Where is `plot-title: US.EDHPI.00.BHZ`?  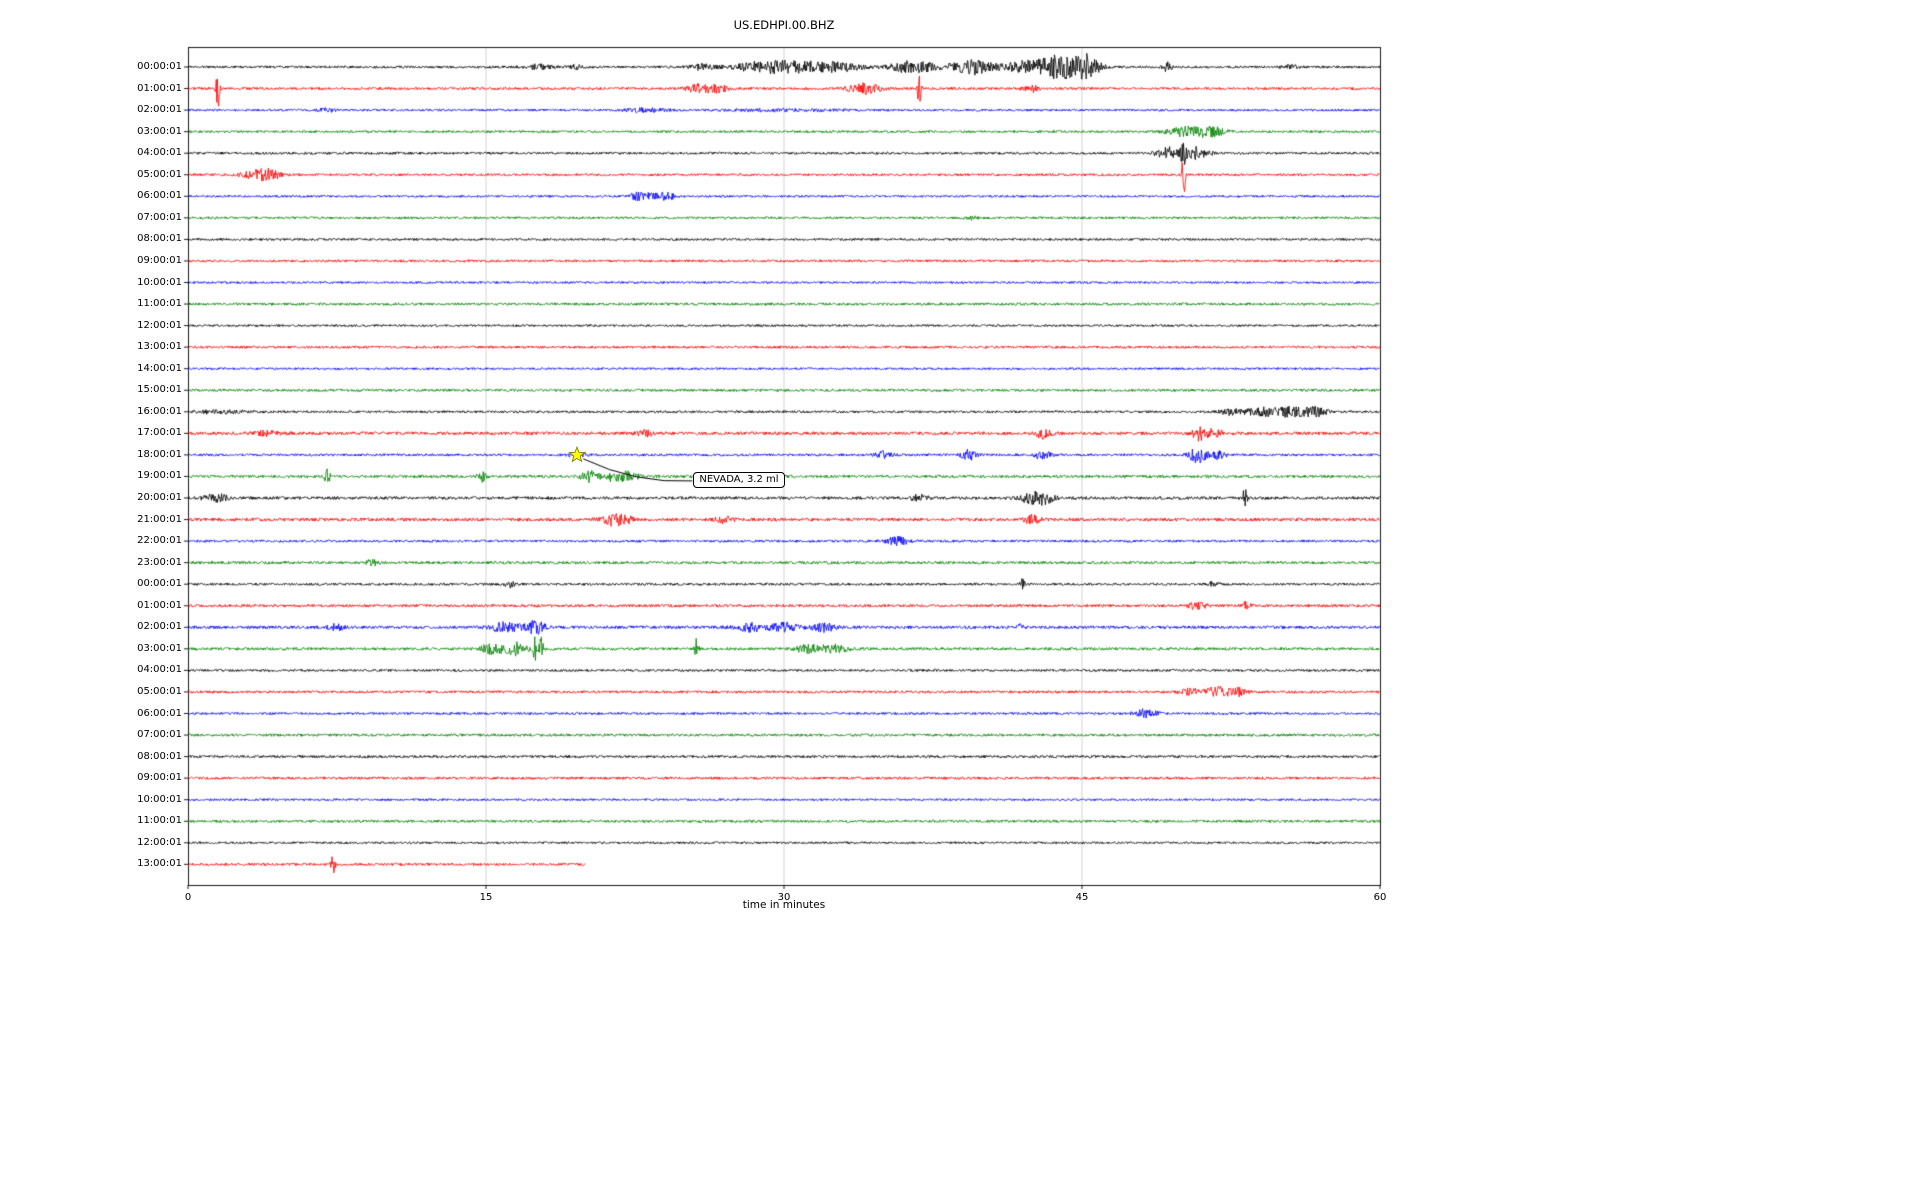 plot-title: US.EDHPI.00.BHZ is located at coordinates (784, 25).